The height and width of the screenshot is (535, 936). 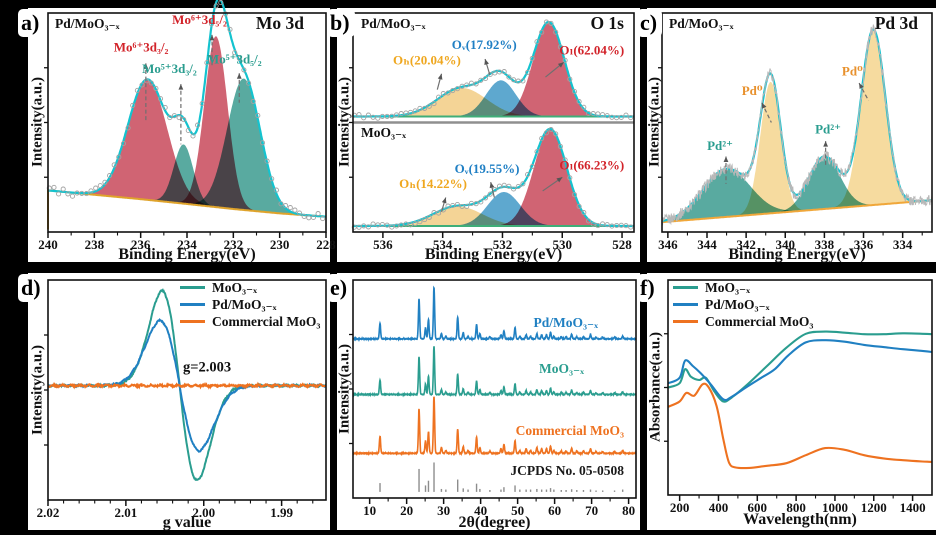 I want to click on peak-annotation: Oᵥ(17.92%), so click(x=484, y=44).